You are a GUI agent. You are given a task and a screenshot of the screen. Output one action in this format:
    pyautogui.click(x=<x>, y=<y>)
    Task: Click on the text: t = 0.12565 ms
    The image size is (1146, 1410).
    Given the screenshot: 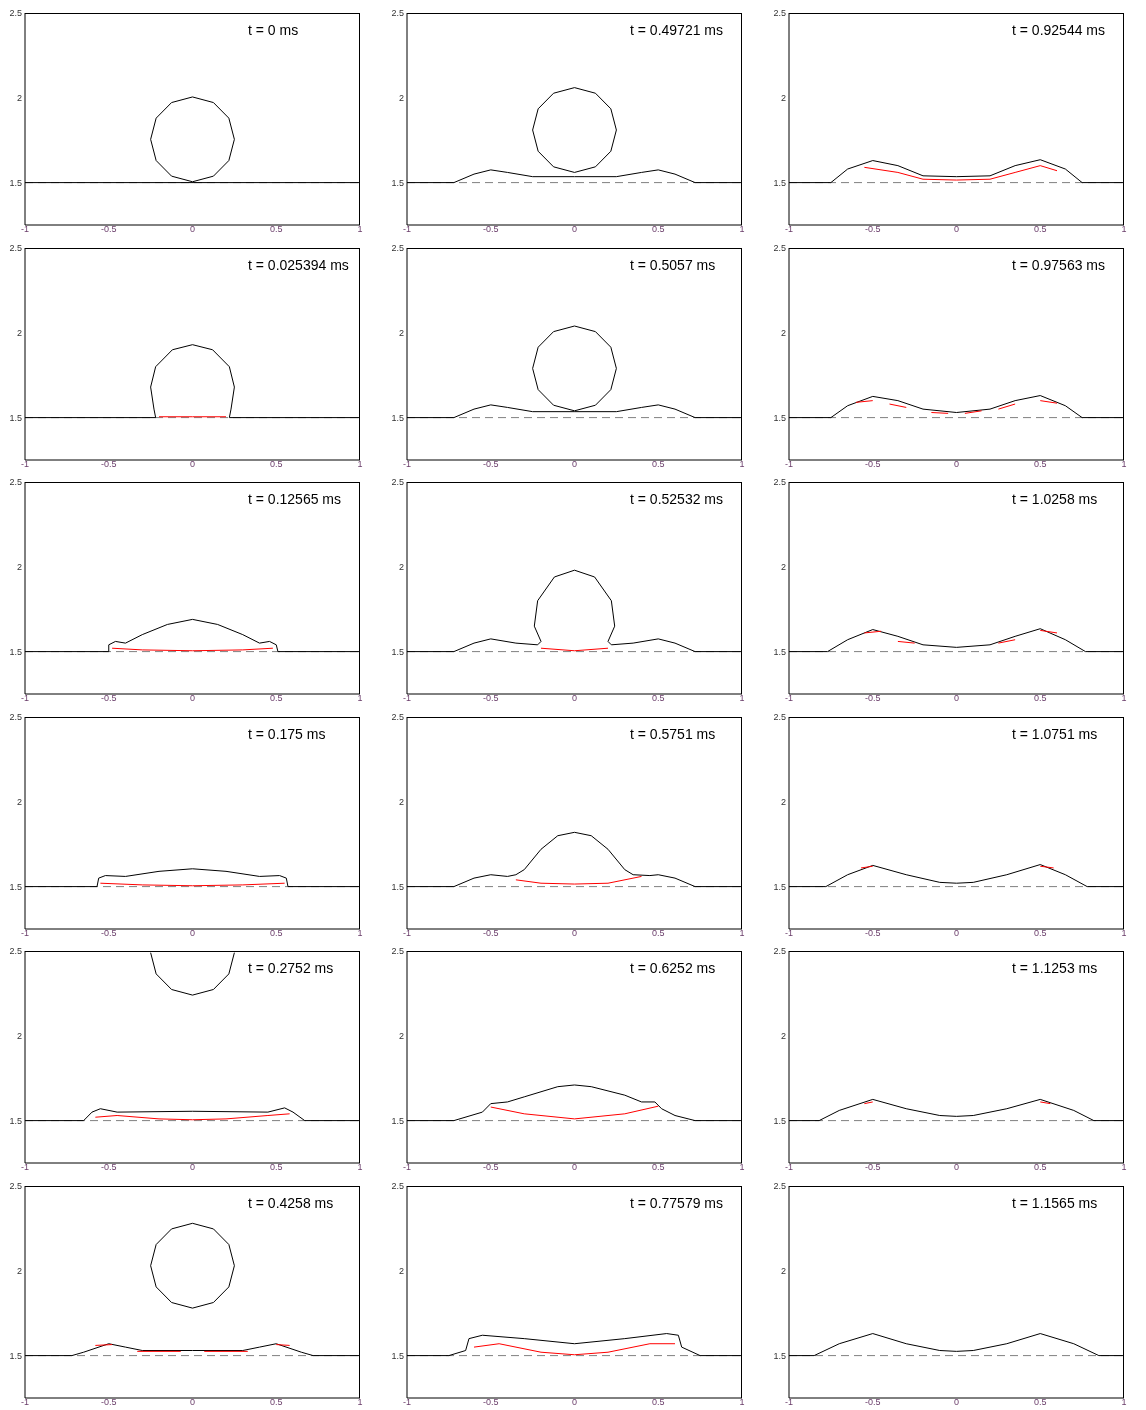 What is the action you would take?
    pyautogui.click(x=295, y=499)
    